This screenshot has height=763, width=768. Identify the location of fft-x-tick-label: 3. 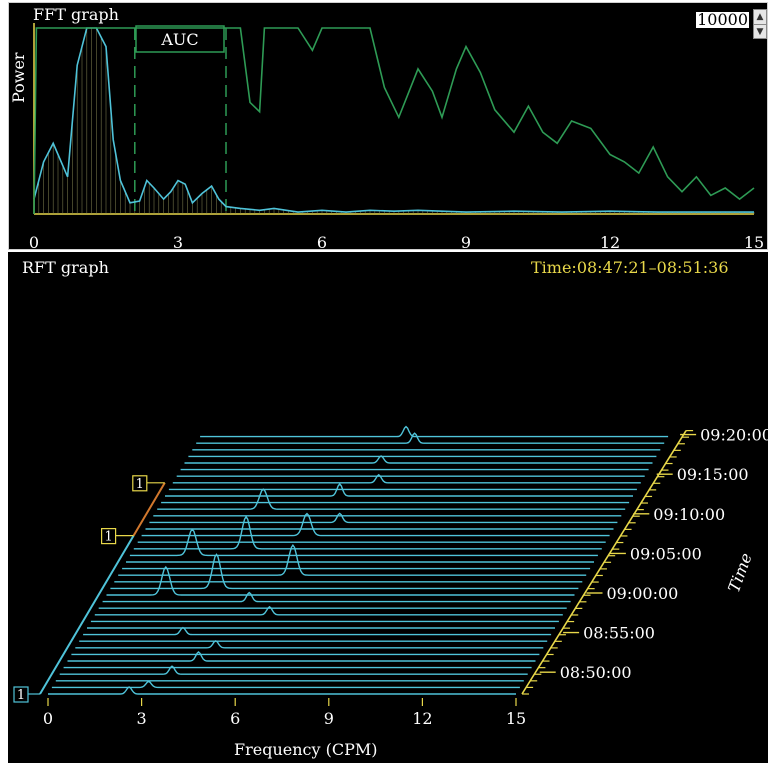
(178, 242).